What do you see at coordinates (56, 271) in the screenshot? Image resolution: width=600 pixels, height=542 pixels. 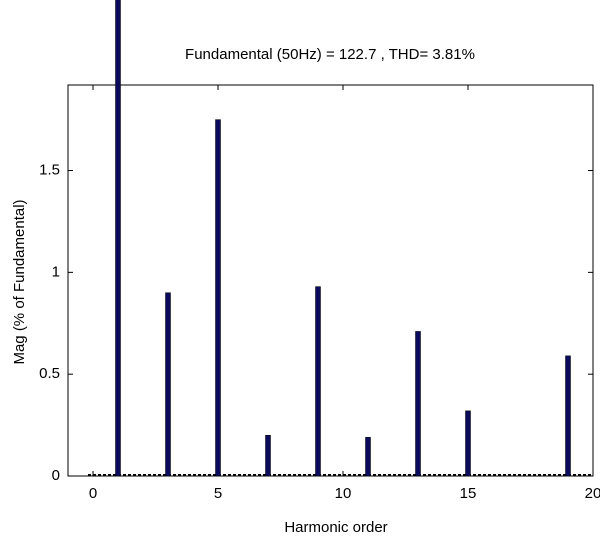 I see `y-tick-label: 1` at bounding box center [56, 271].